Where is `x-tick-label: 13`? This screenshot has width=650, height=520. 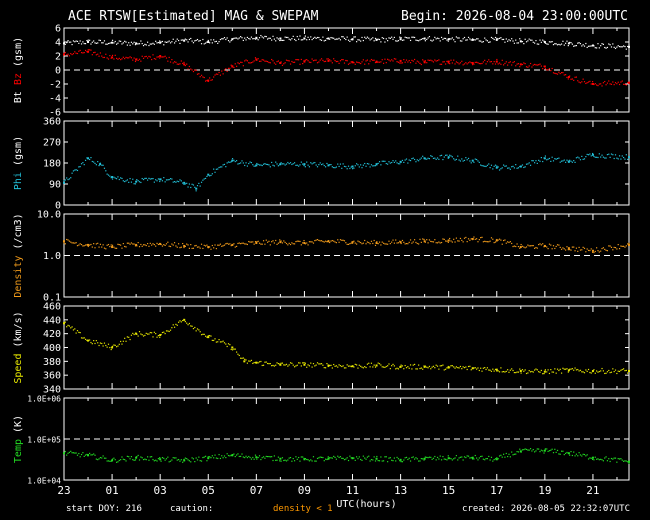
x-tick-label: 13 is located at coordinates (400, 490).